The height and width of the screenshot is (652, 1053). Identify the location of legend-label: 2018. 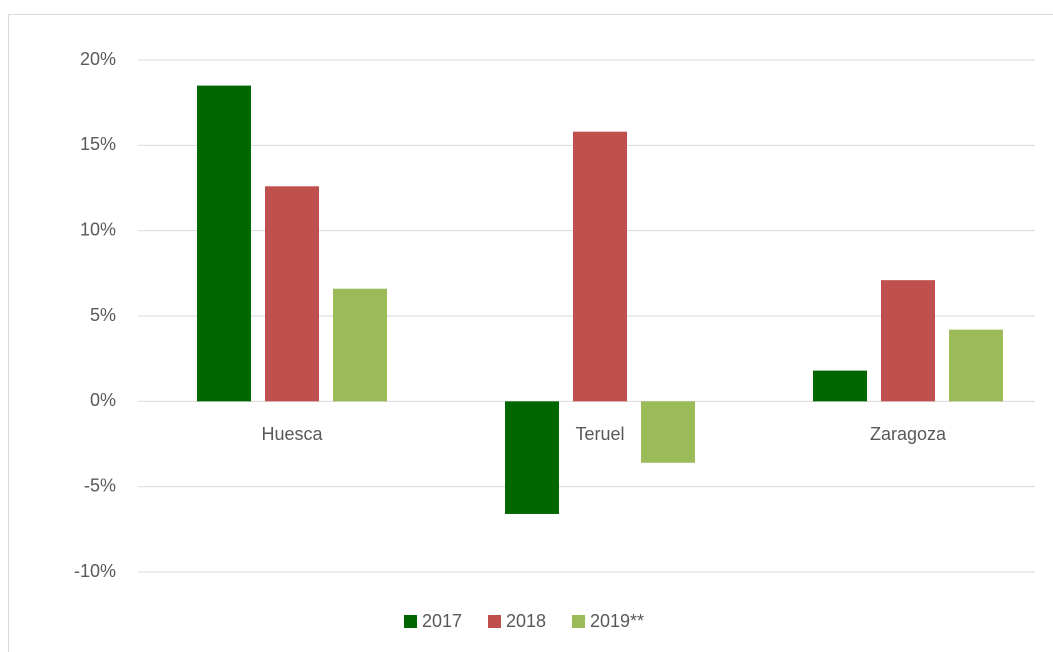
(526, 621).